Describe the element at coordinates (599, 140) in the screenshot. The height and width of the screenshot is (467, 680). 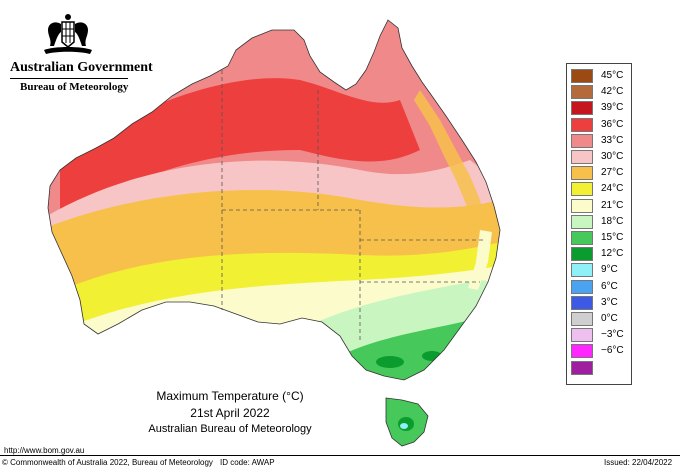
I see `legend-item: 33°C` at that location.